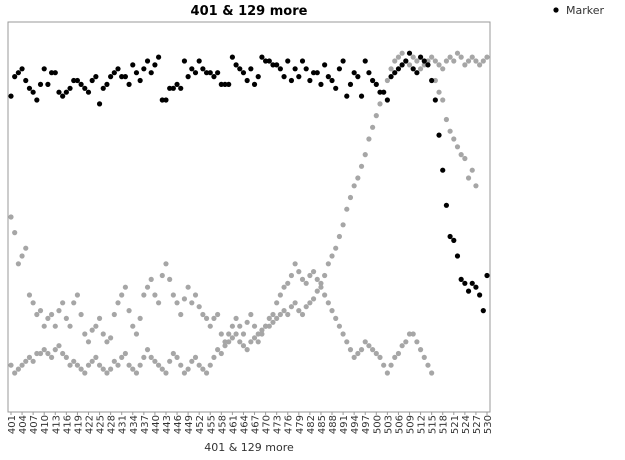 This screenshot has width=625, height=460. What do you see at coordinates (233, 424) in the screenshot?
I see `x-tick-label: 461` at bounding box center [233, 424].